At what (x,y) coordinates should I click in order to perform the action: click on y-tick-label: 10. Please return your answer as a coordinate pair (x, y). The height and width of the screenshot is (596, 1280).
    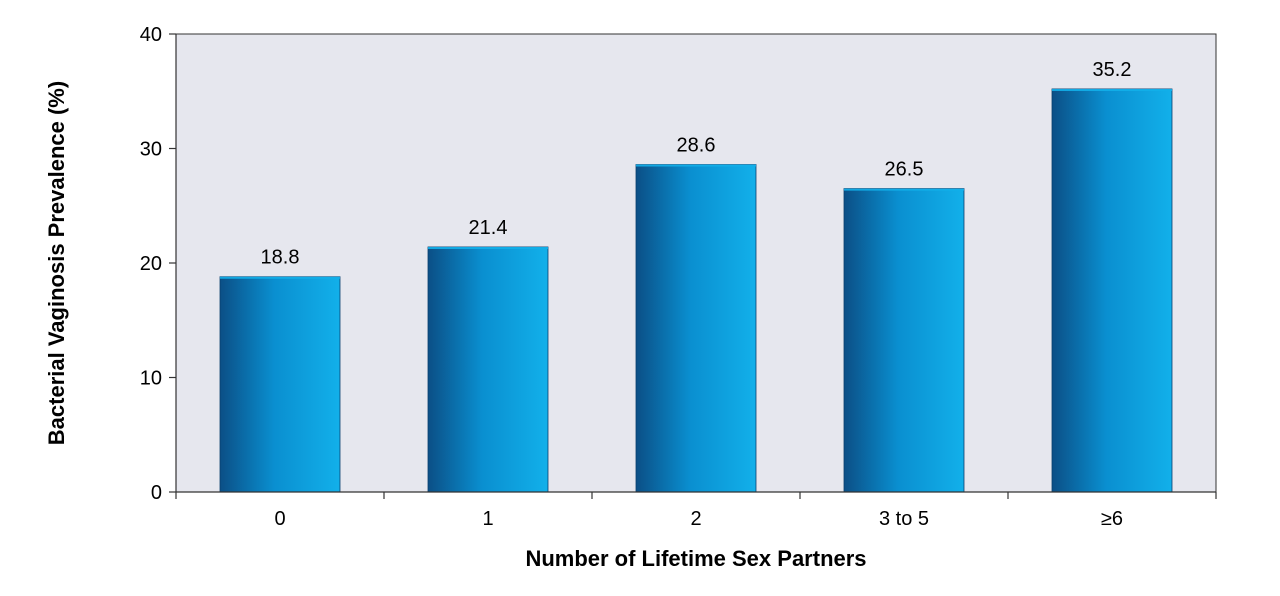
    Looking at the image, I should click on (151, 379).